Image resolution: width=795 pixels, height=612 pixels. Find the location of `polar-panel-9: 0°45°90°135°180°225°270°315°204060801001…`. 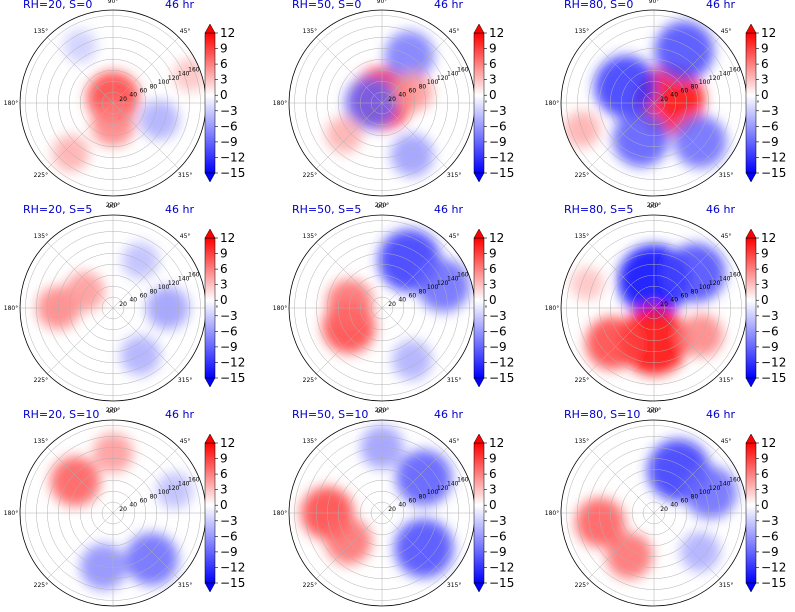

polar-panel-9: 0°45°90°135°180°225°270°315°204060801001… is located at coordinates (665, 507).